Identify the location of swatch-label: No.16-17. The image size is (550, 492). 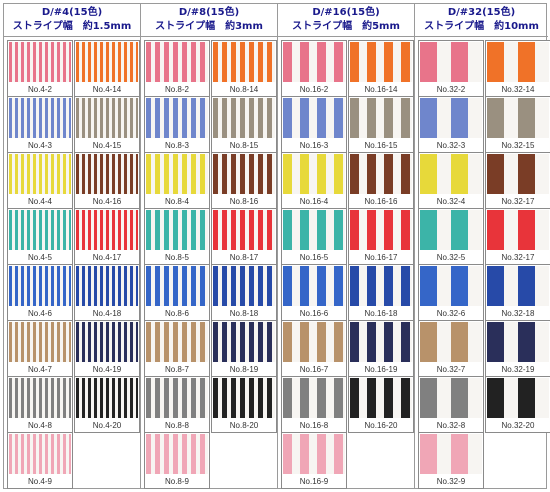
(381, 257).